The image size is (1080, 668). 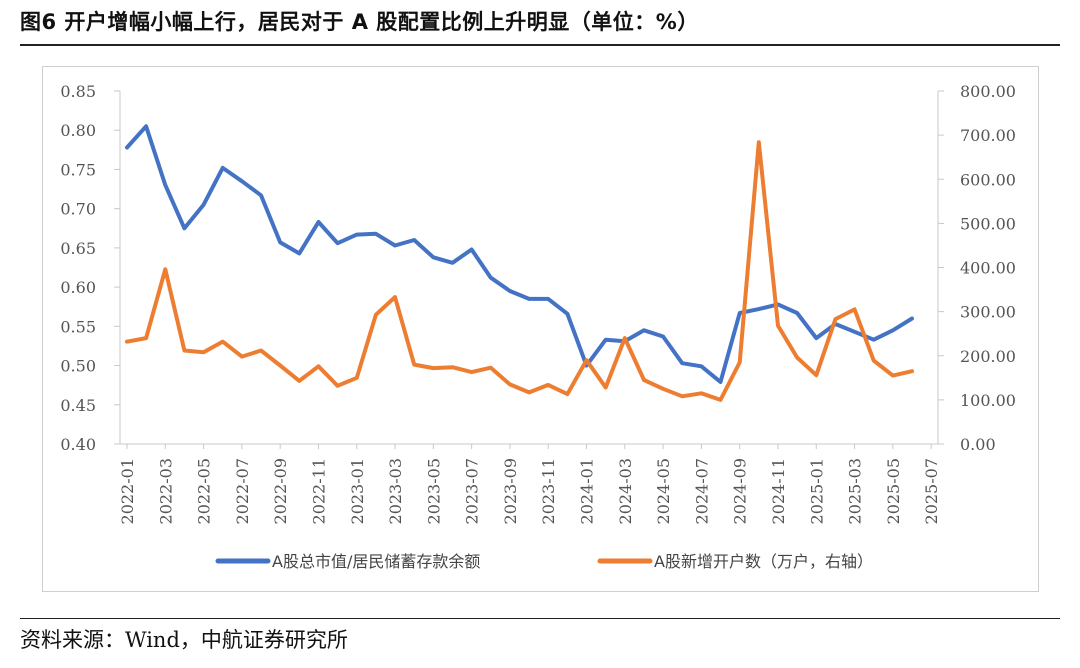 I want to click on x-axis-tick-label: 2025-07, so click(x=931, y=491).